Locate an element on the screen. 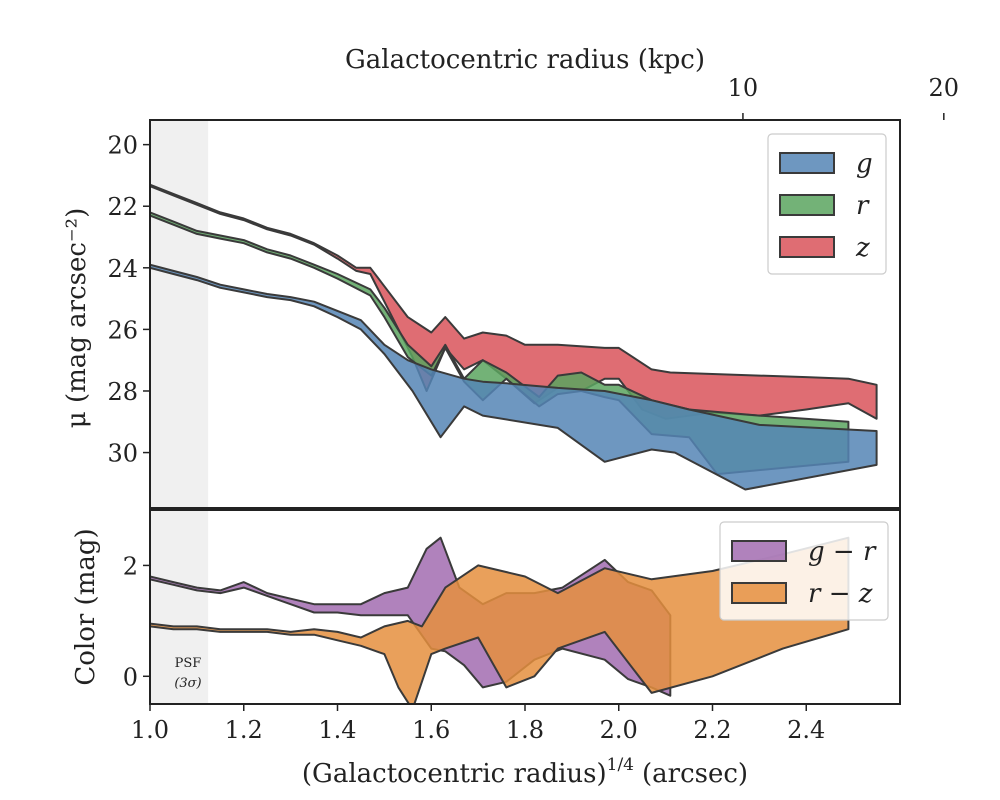 The image size is (1000, 800). psf-shade-bottom is located at coordinates (179, 607).